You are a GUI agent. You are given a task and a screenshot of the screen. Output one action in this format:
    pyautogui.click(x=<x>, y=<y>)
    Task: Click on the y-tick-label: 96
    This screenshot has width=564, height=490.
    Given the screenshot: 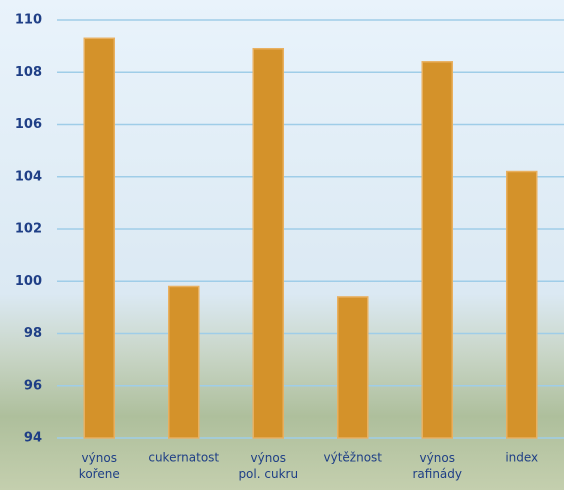 What is the action you would take?
    pyautogui.click(x=33, y=385)
    